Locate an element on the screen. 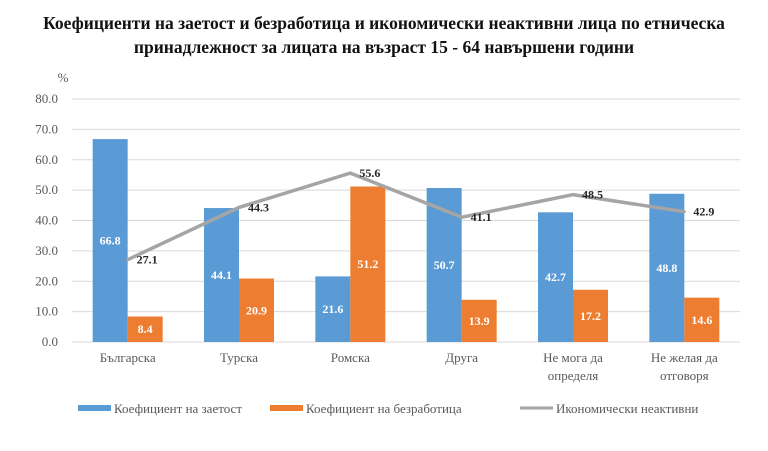  x-tick-label: Друга is located at coordinates (461, 357).